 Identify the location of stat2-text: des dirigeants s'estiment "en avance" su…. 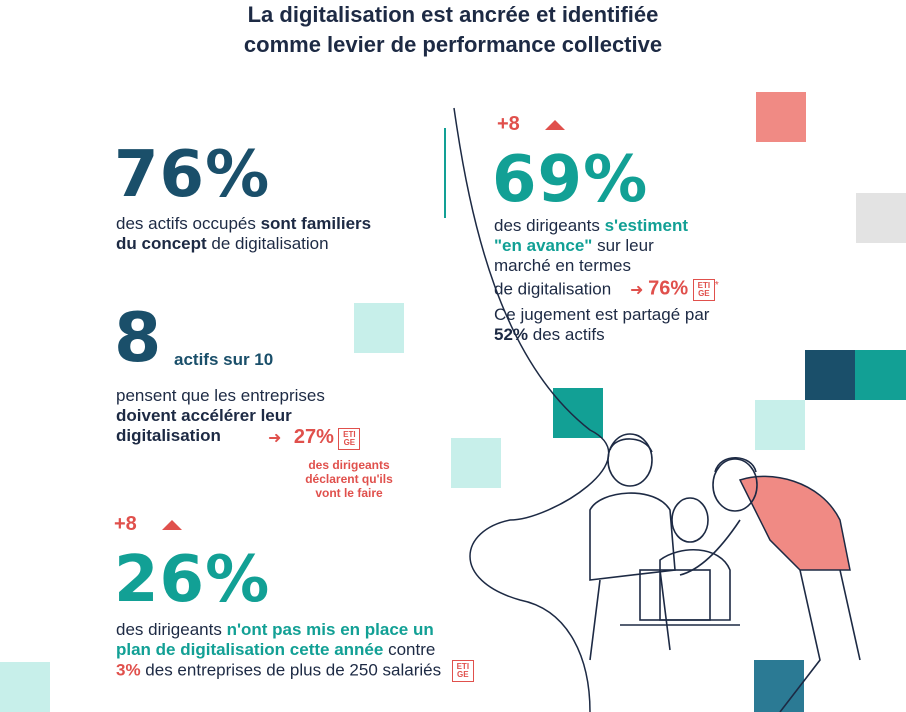
(606, 280).